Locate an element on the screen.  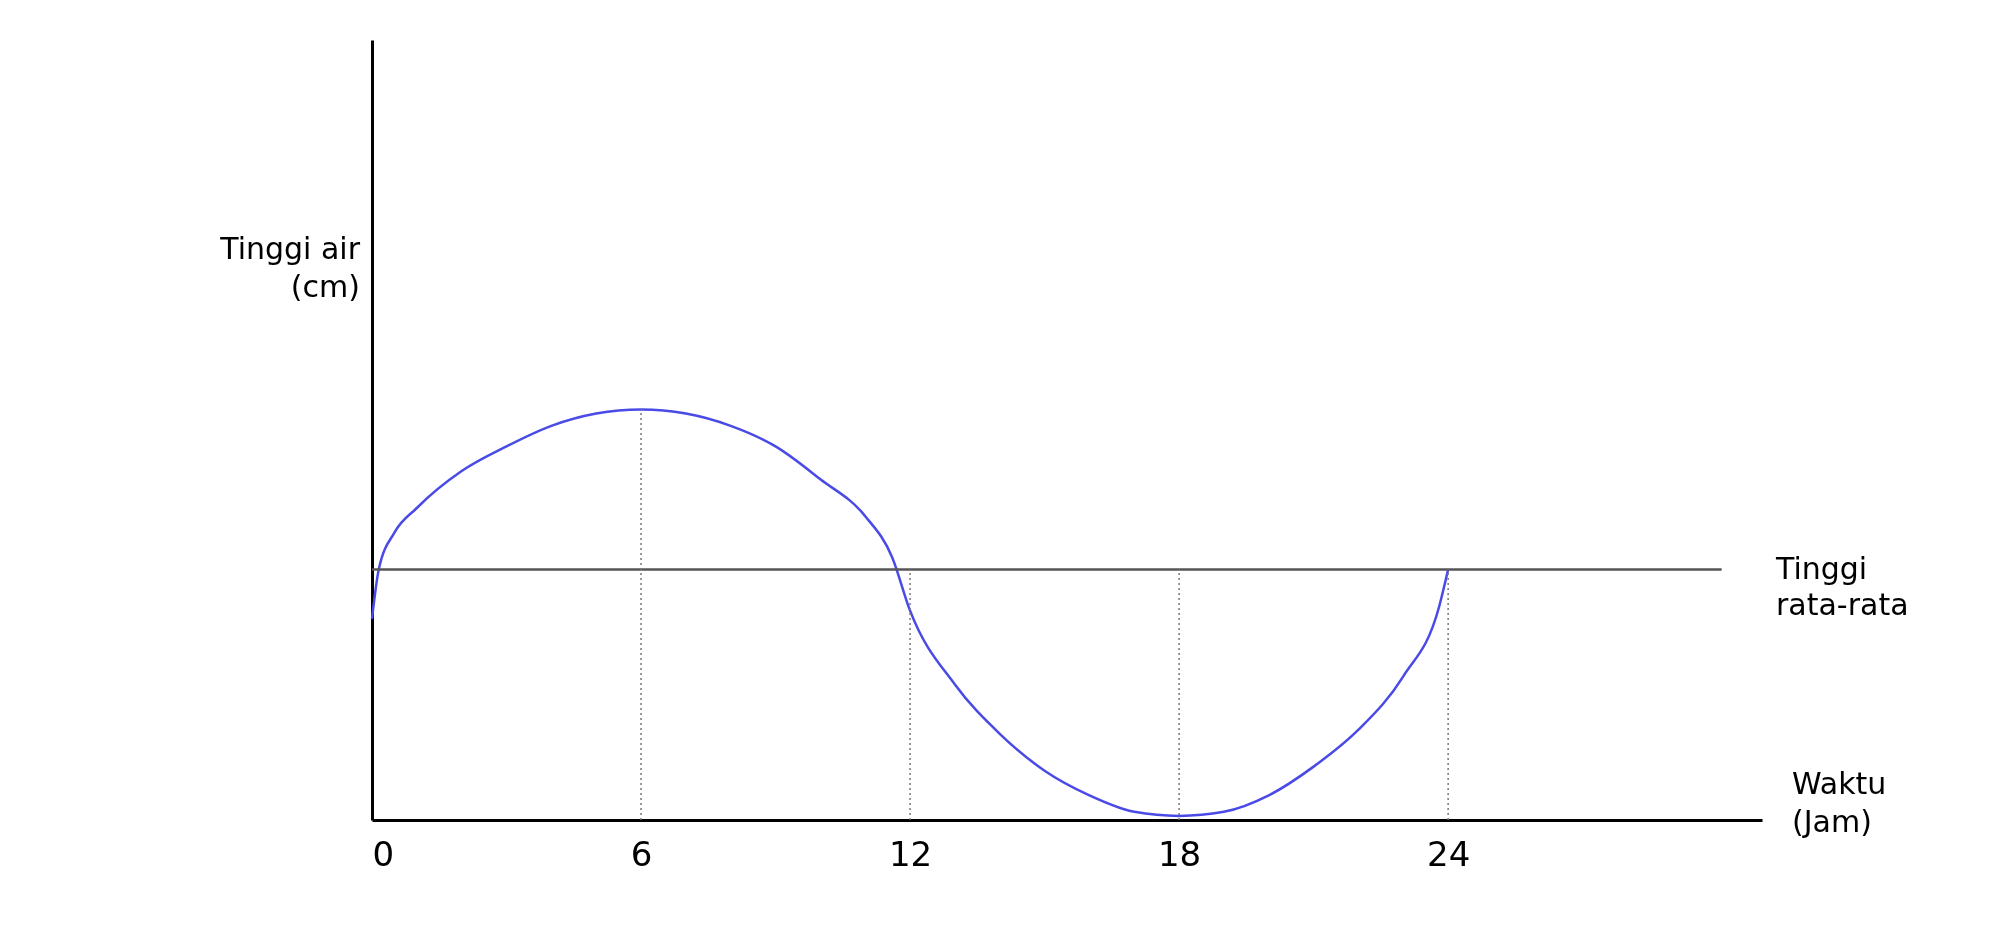
x-tick-label: 24 is located at coordinates (1449, 853).